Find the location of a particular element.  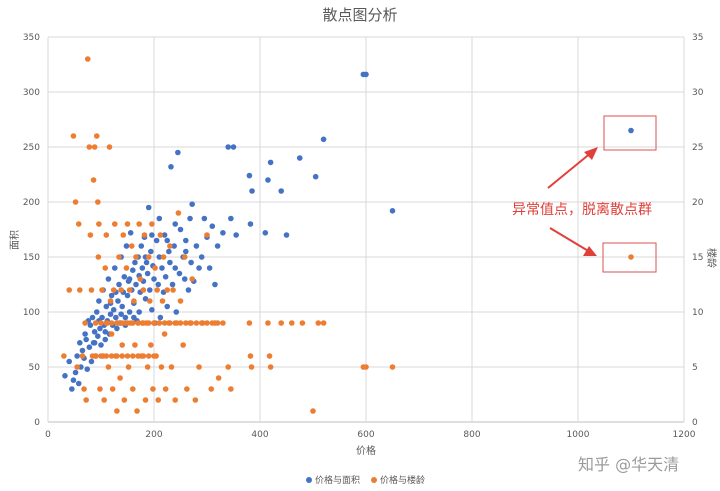

outlier-box-age is located at coordinates (629, 257).